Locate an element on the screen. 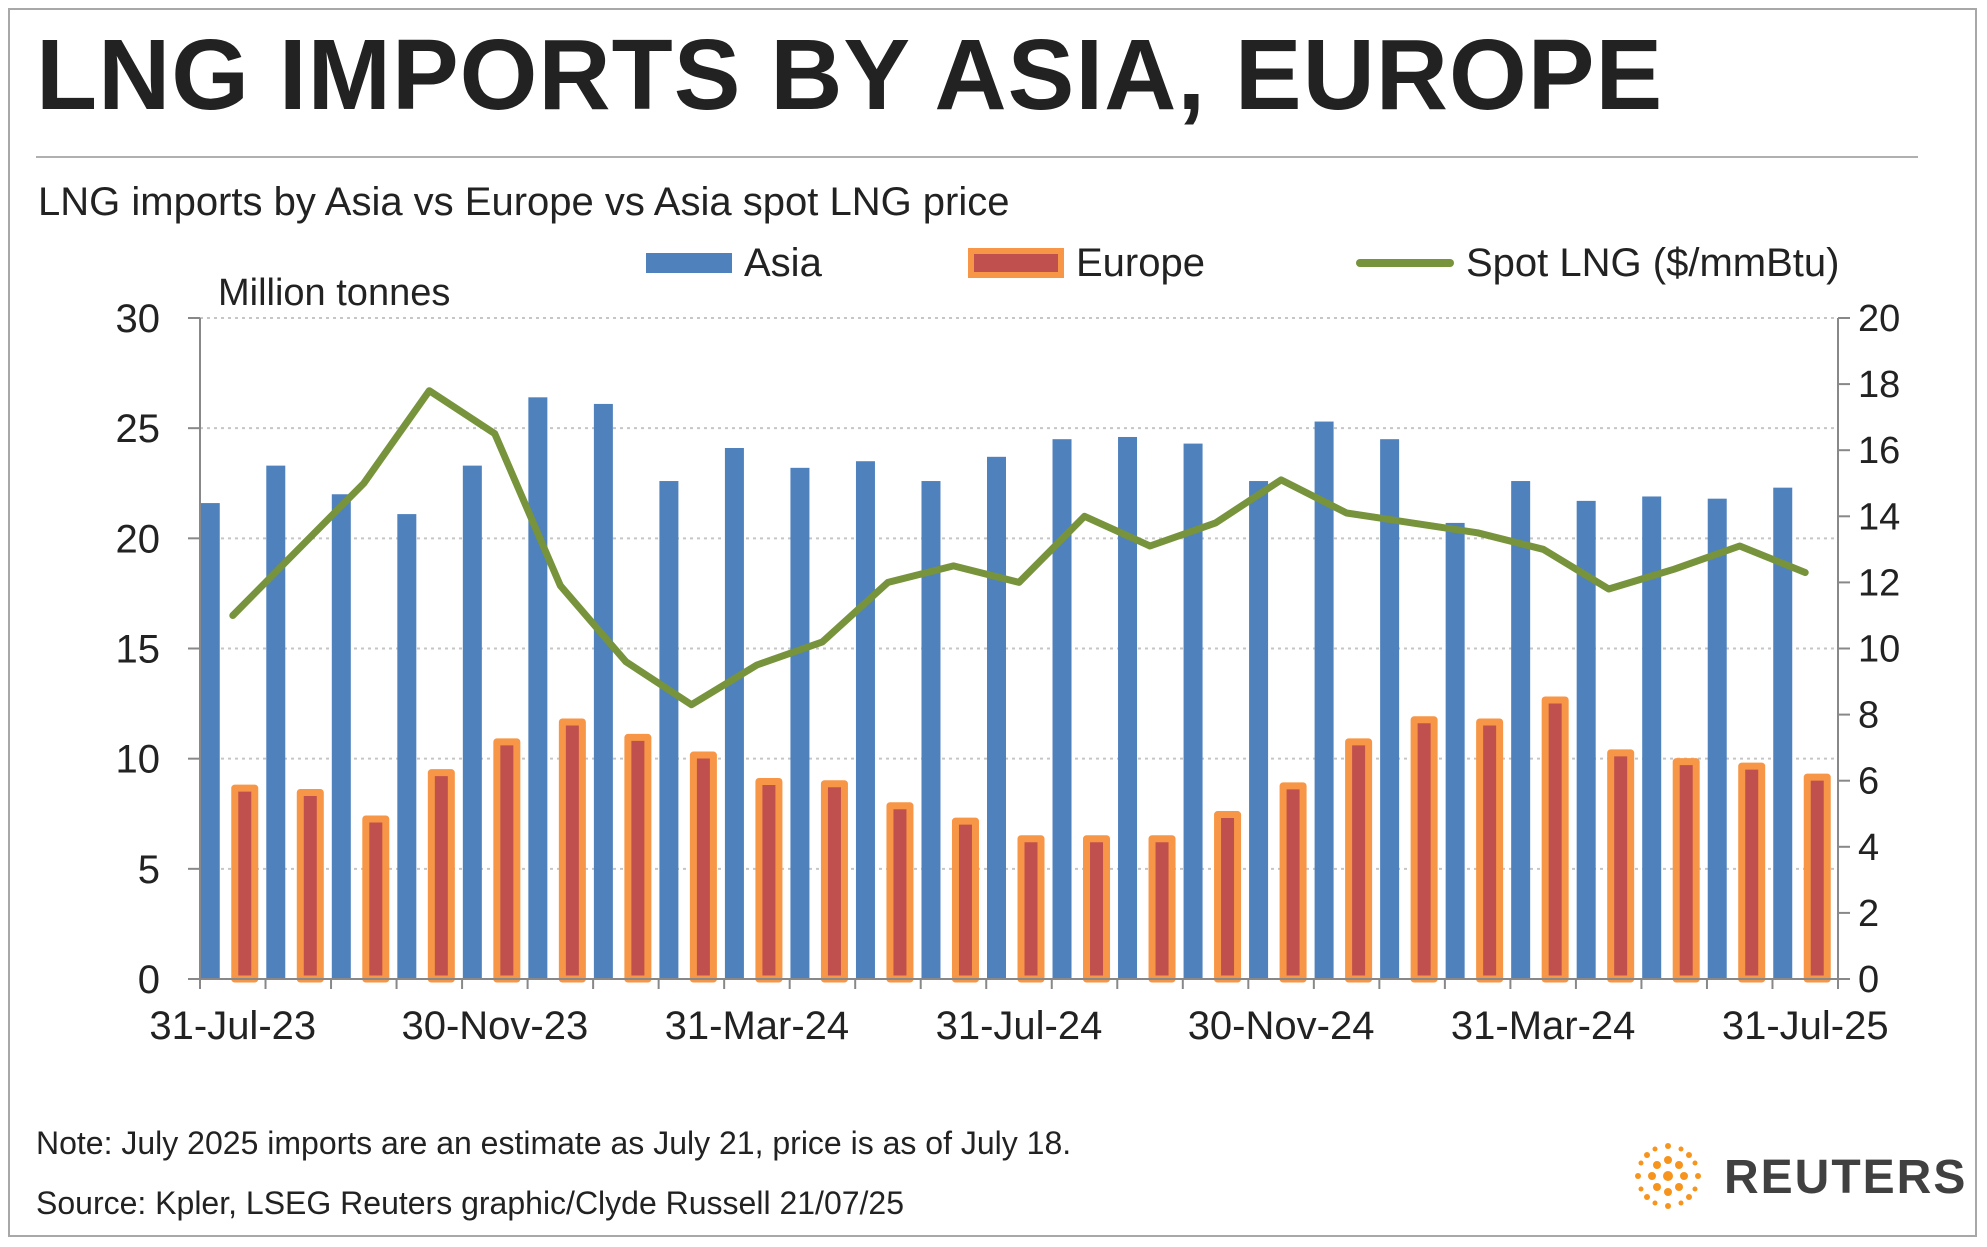 This screenshot has height=1247, width=1987. legend-swatch-europe is located at coordinates (1016, 263).